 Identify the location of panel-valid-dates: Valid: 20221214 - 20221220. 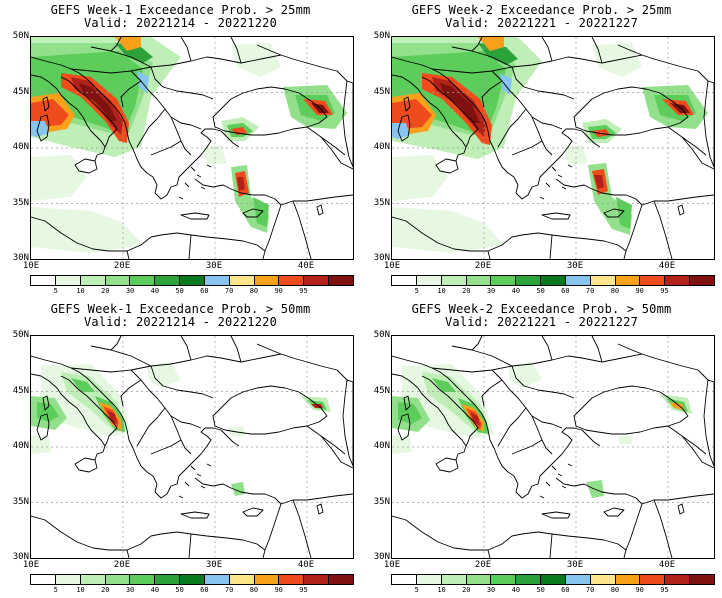
(180, 322).